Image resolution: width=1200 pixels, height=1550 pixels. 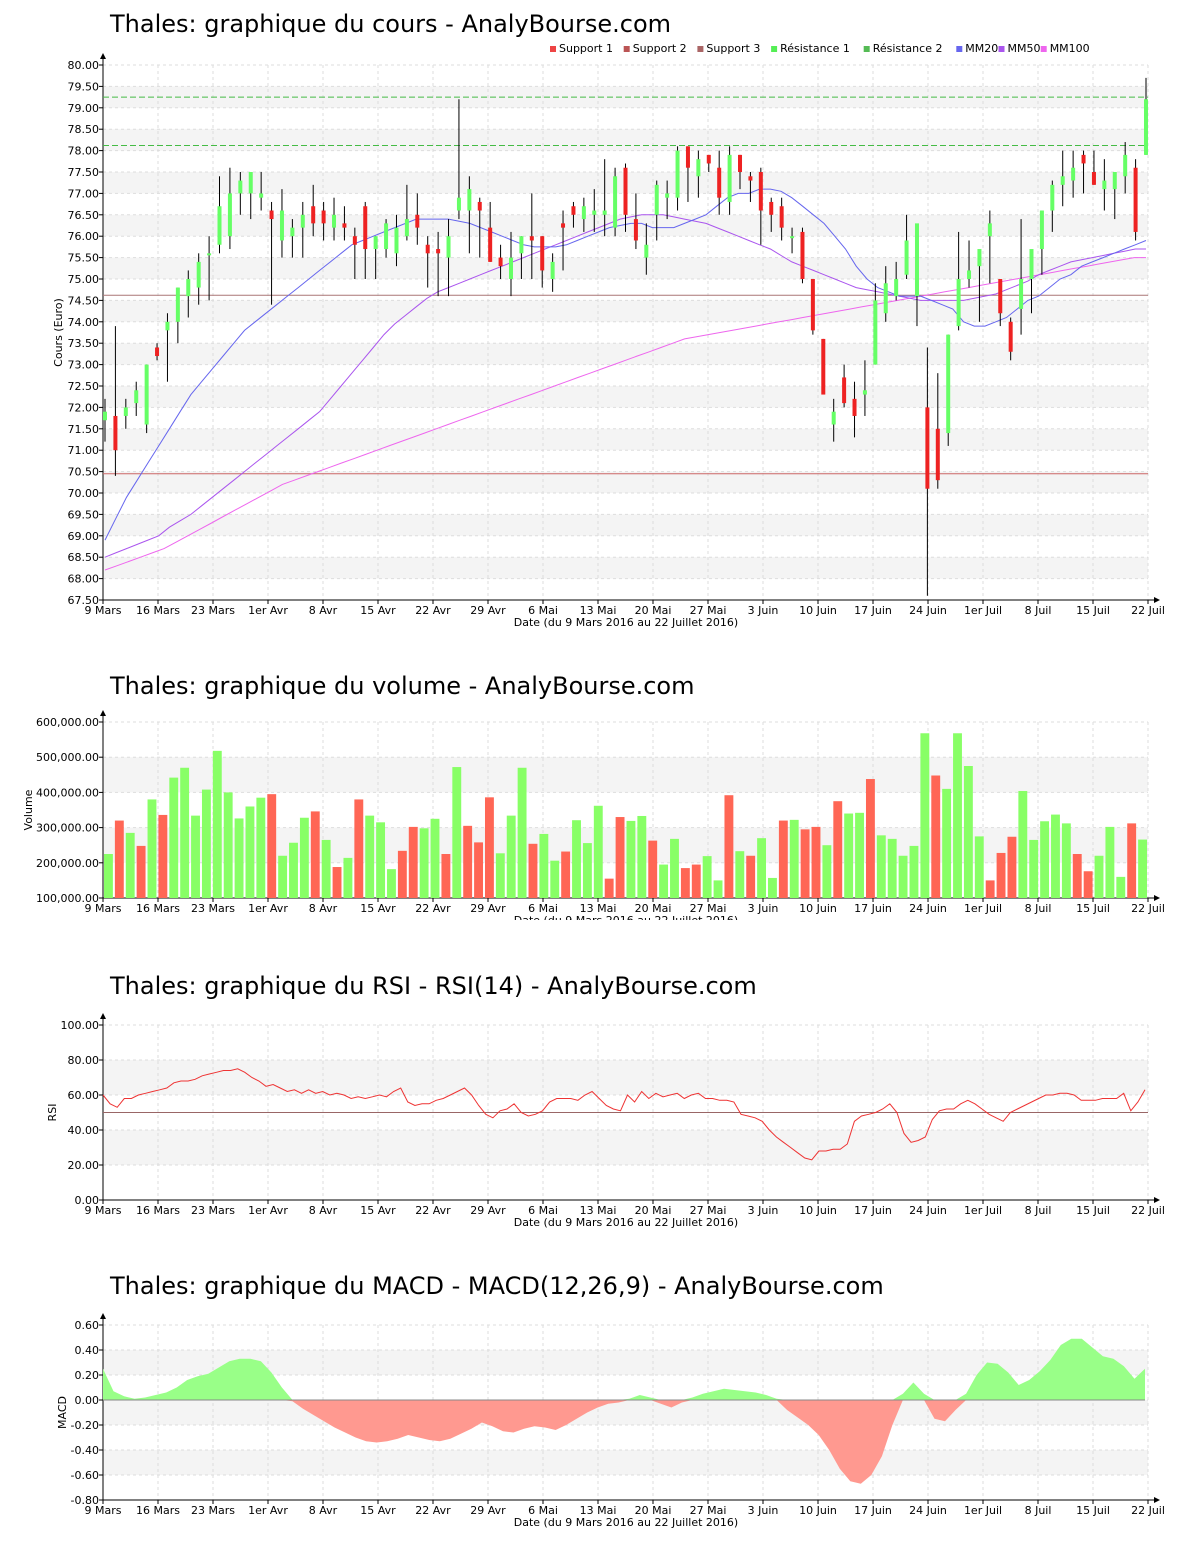 What do you see at coordinates (624, 1369) in the screenshot?
I see `macd-positive-area` at bounding box center [624, 1369].